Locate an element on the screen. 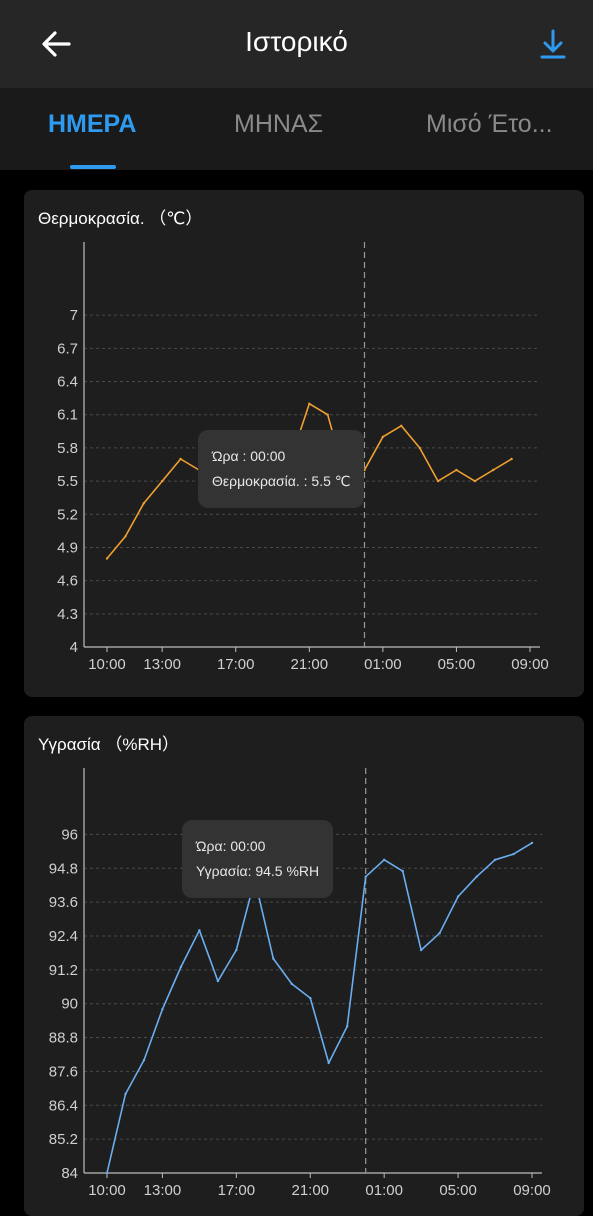 The image size is (593, 1216). humidity-x-tick-label: 10:00 is located at coordinates (107, 1190).